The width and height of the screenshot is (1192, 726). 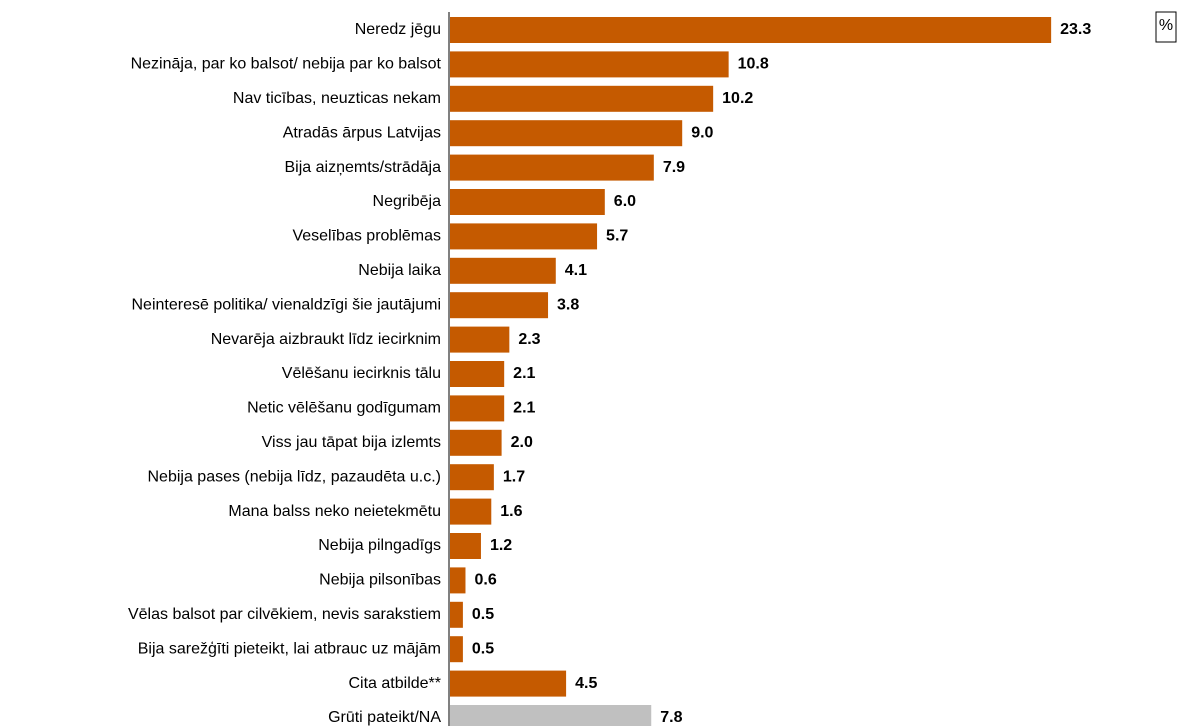 What do you see at coordinates (501, 545) in the screenshot?
I see `value-label: 1.2` at bounding box center [501, 545].